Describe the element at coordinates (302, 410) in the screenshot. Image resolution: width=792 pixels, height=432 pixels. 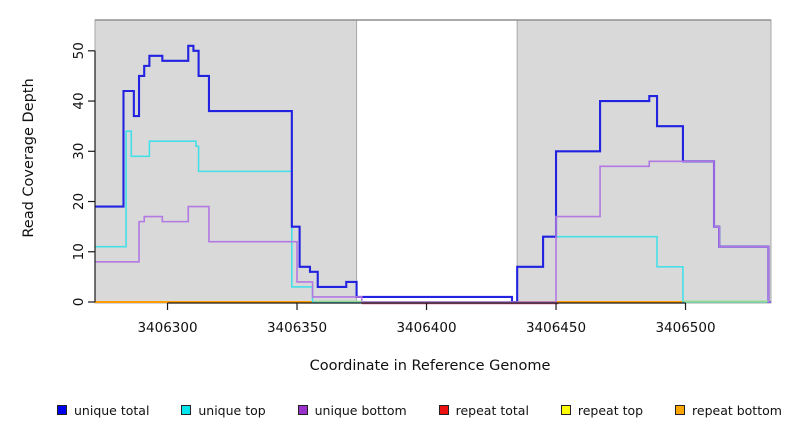
I see `legend-swatch-unique-bottom` at that location.